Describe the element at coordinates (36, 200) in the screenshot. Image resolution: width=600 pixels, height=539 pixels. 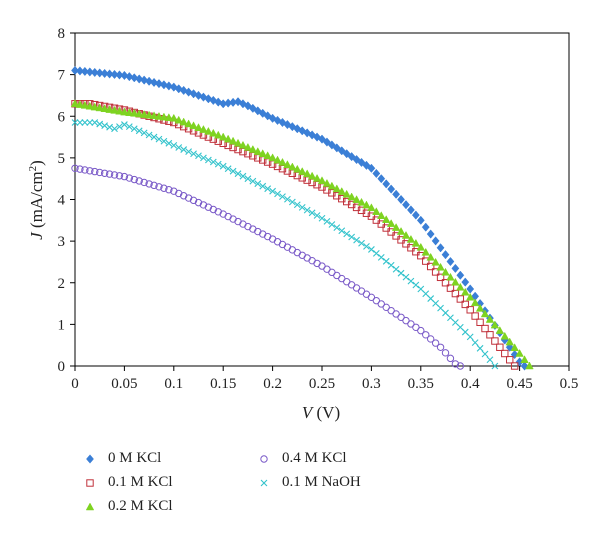
I see `y-axis-title: J (mA/cm2)` at that location.